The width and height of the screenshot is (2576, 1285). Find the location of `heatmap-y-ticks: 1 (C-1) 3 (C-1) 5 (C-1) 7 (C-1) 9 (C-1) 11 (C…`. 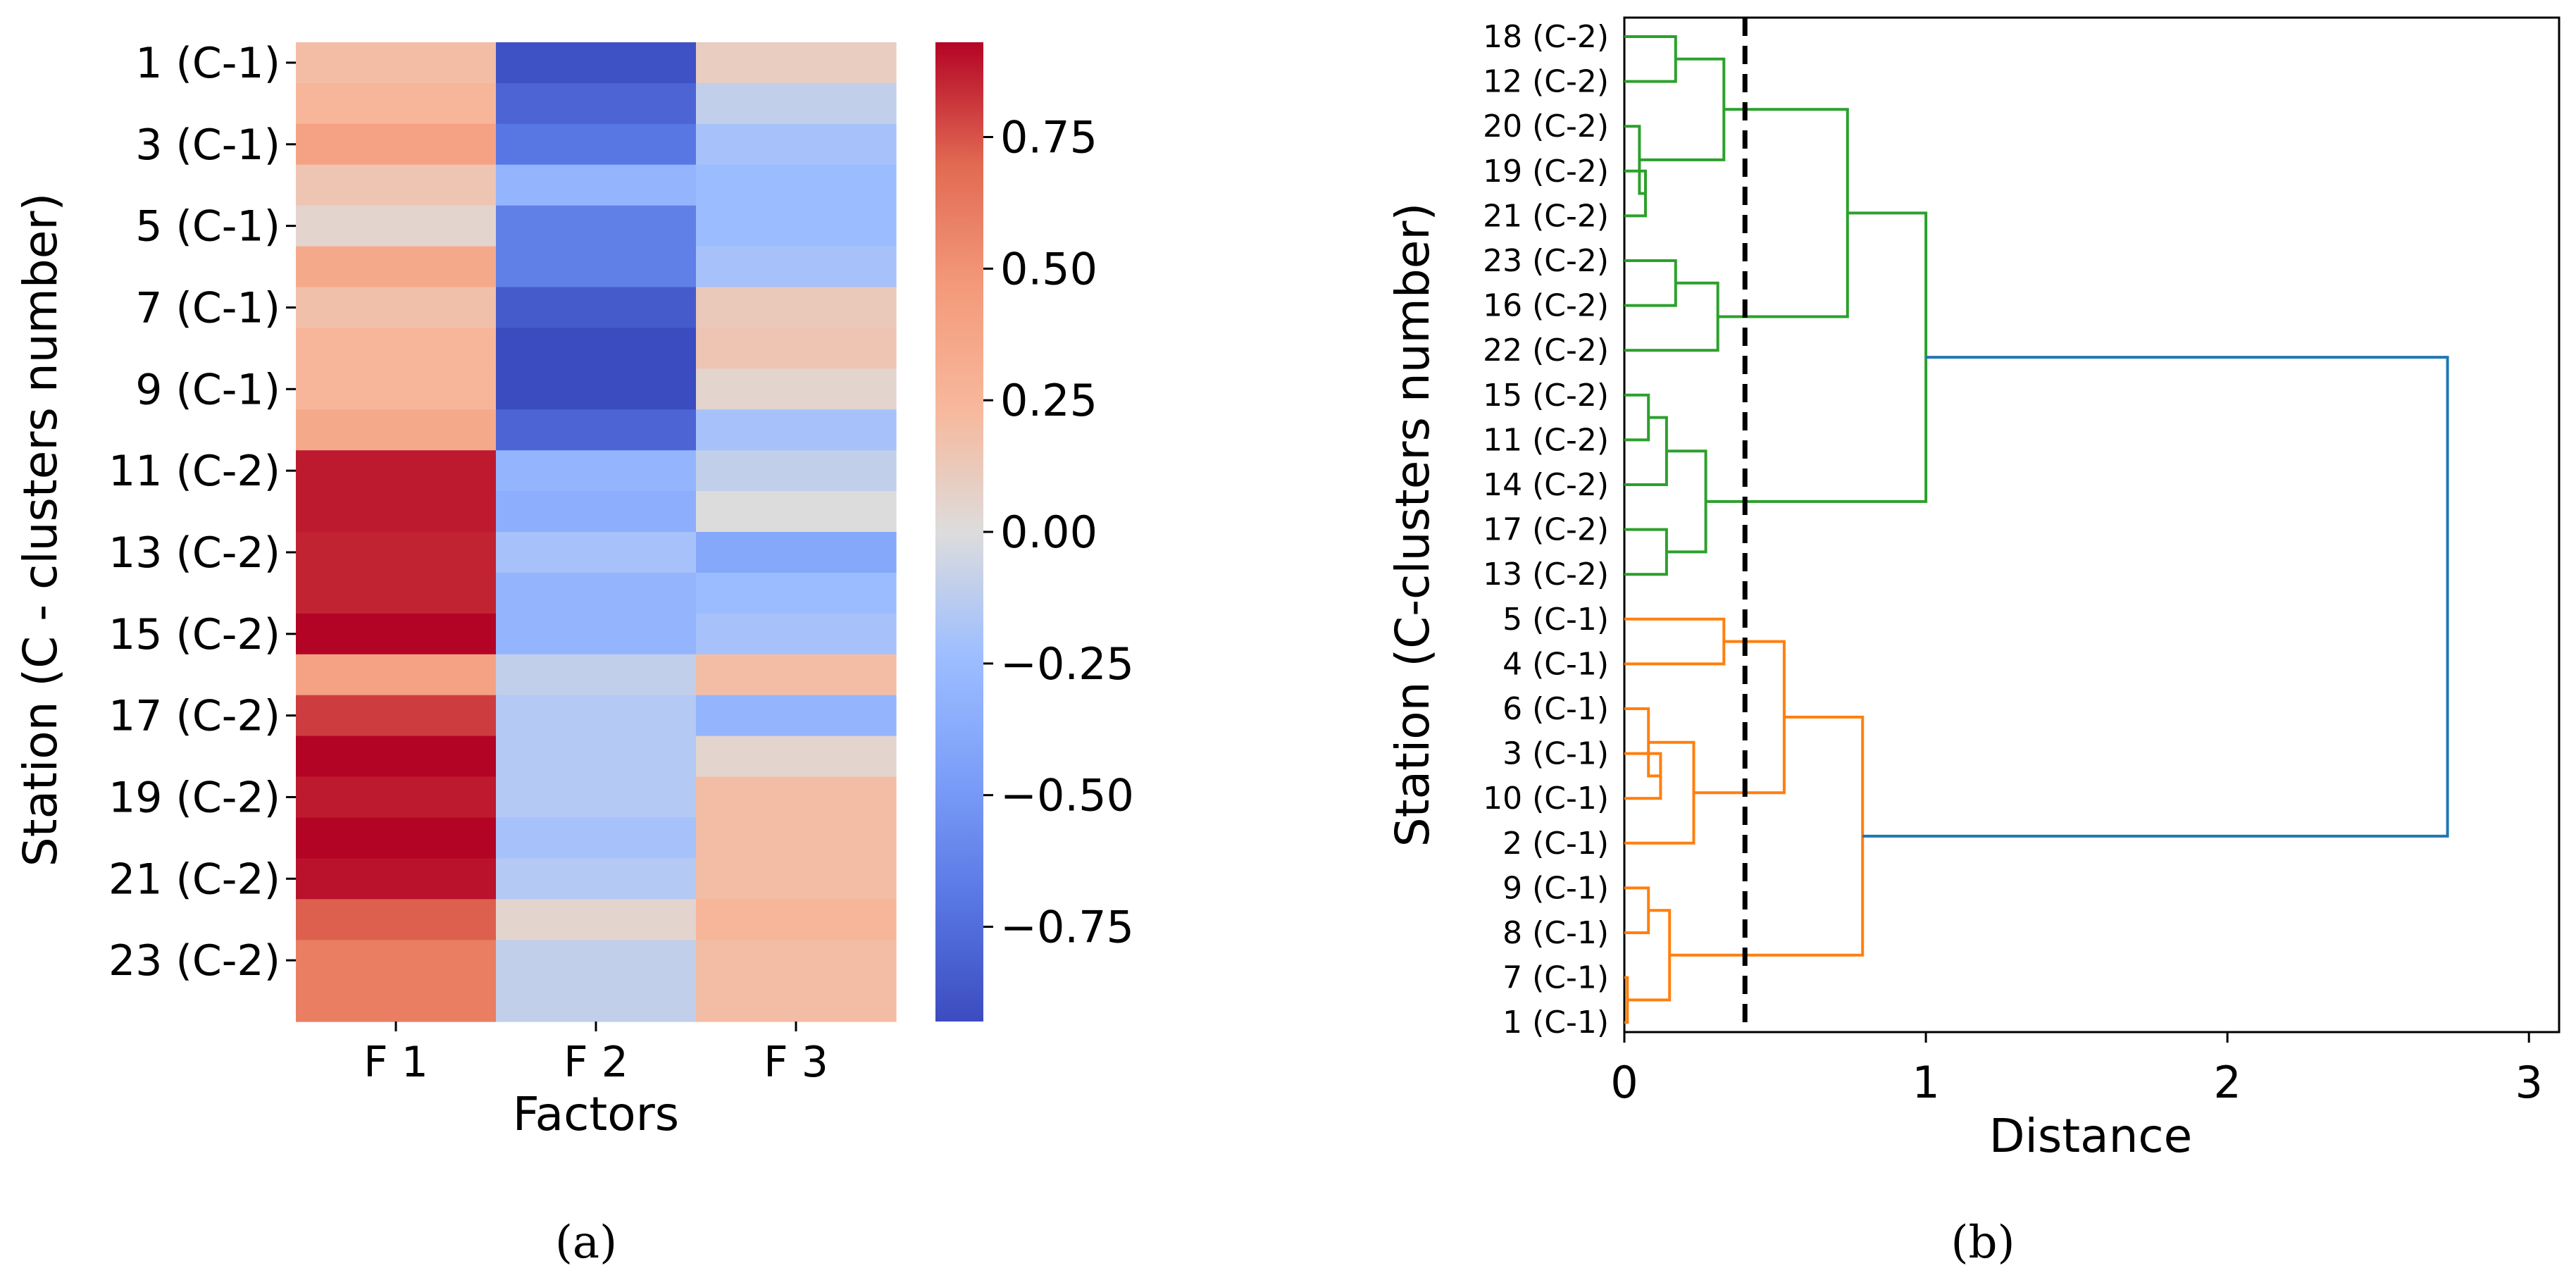

heatmap-y-ticks: 1 (C-1) 3 (C-1) 5 (C-1) 7 (C-1) 9 (C-1) 11 (C… is located at coordinates (202, 513).